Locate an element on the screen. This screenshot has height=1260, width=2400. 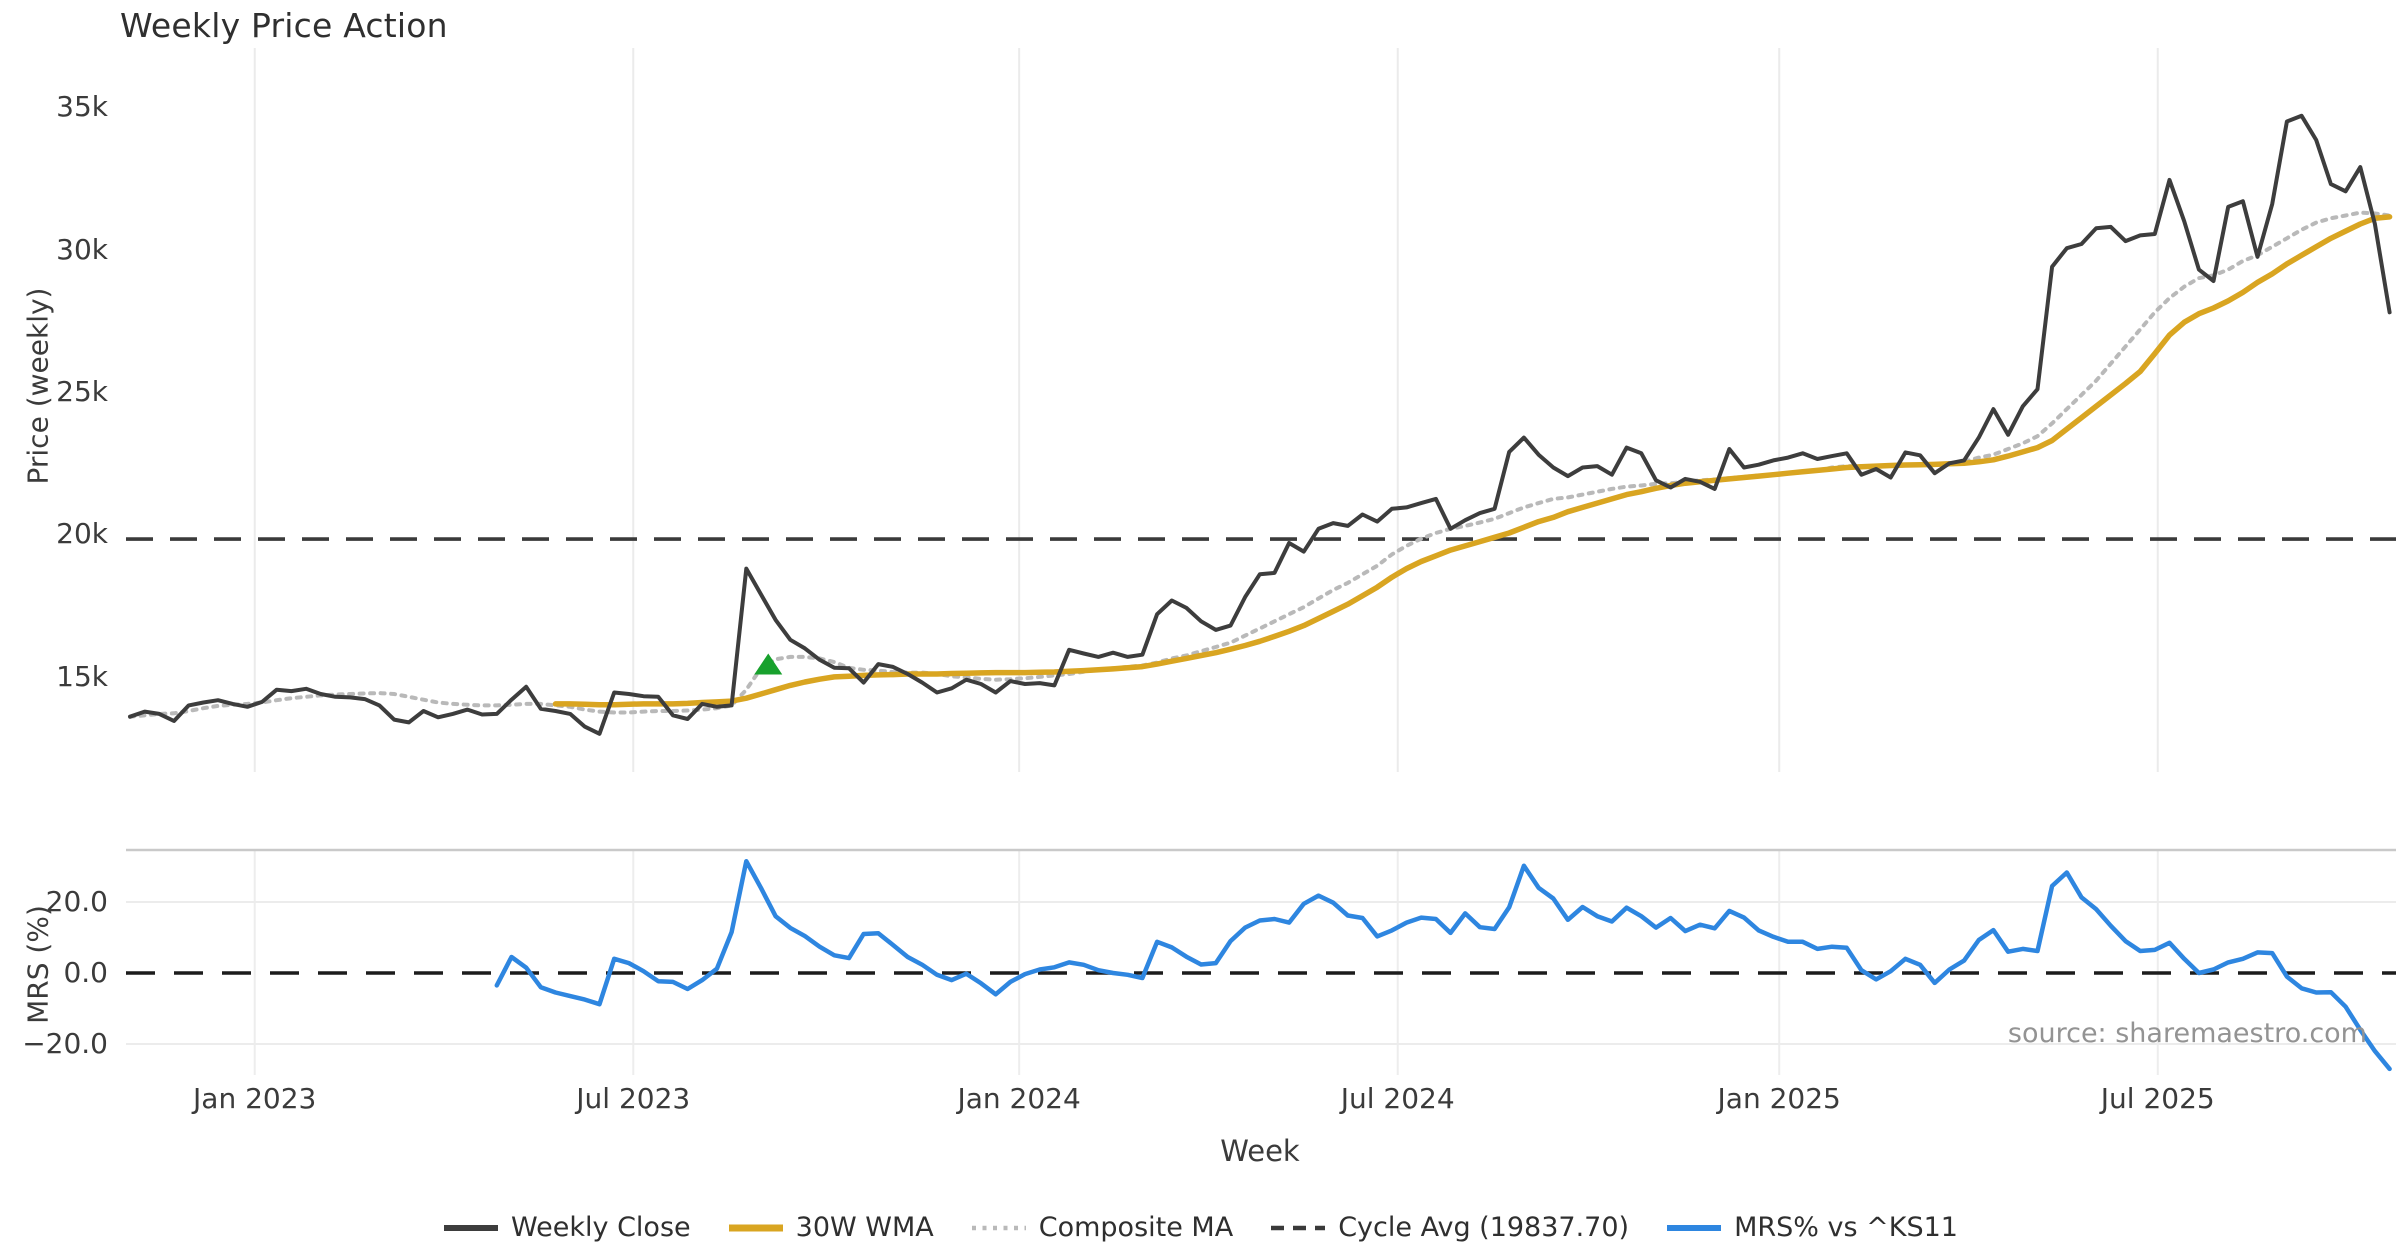
price-tick-15k: 15k is located at coordinates (82, 676).